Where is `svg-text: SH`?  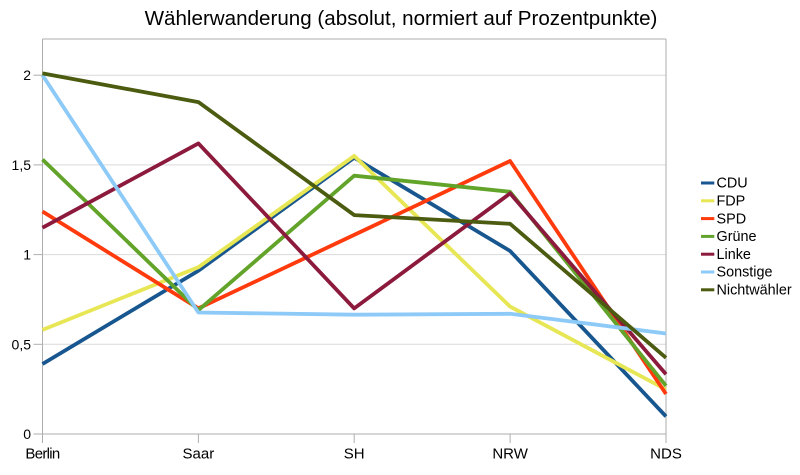 svg-text: SH is located at coordinates (354, 453).